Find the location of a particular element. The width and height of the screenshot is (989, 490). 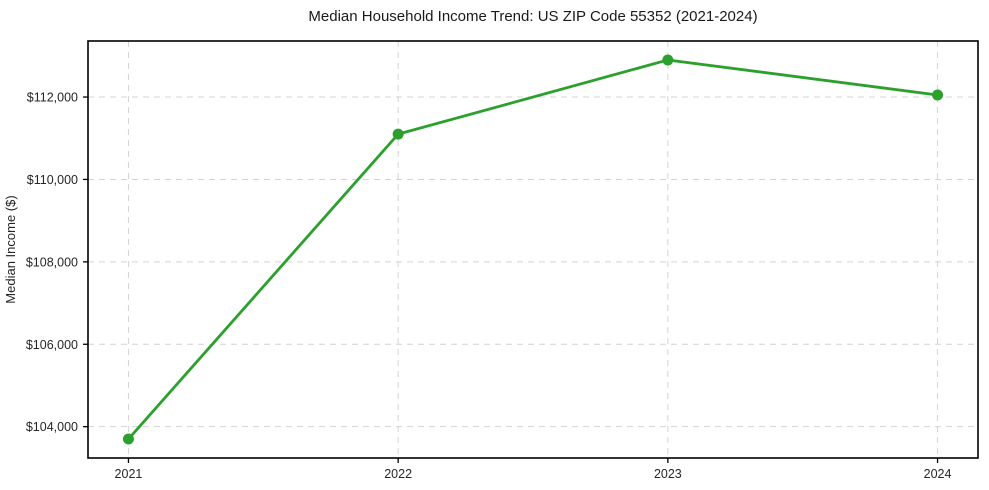

data-point-2024 is located at coordinates (938, 95).